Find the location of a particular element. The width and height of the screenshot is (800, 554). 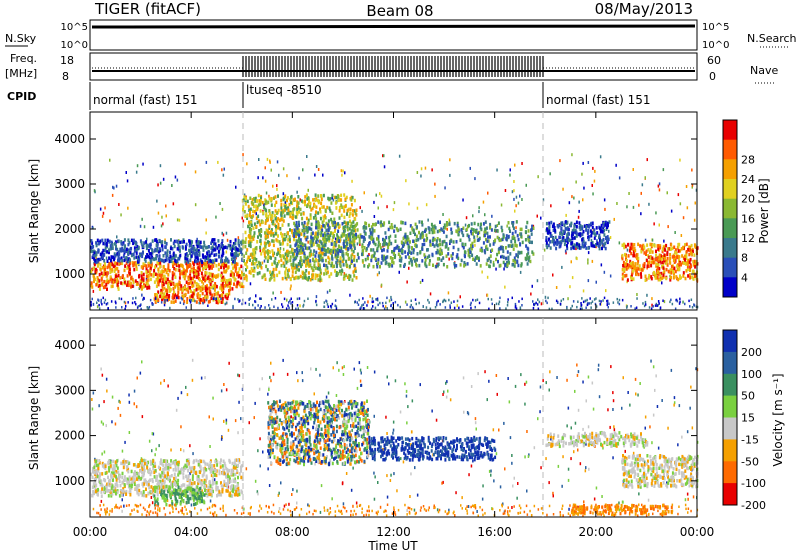

colorbar-frame is located at coordinates (730, 208).